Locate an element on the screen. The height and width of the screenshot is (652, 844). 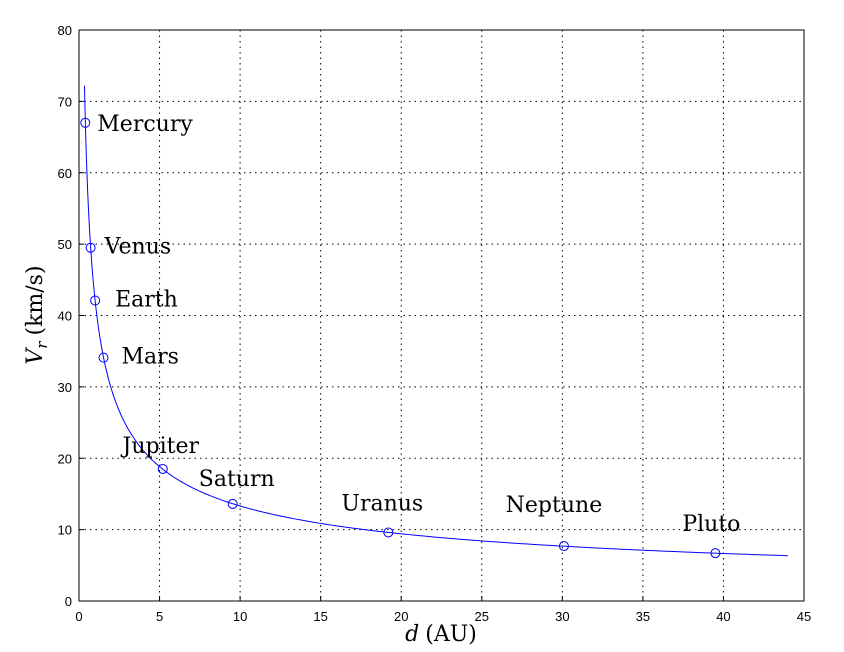
y-tick-label: 0 is located at coordinates (68, 601).